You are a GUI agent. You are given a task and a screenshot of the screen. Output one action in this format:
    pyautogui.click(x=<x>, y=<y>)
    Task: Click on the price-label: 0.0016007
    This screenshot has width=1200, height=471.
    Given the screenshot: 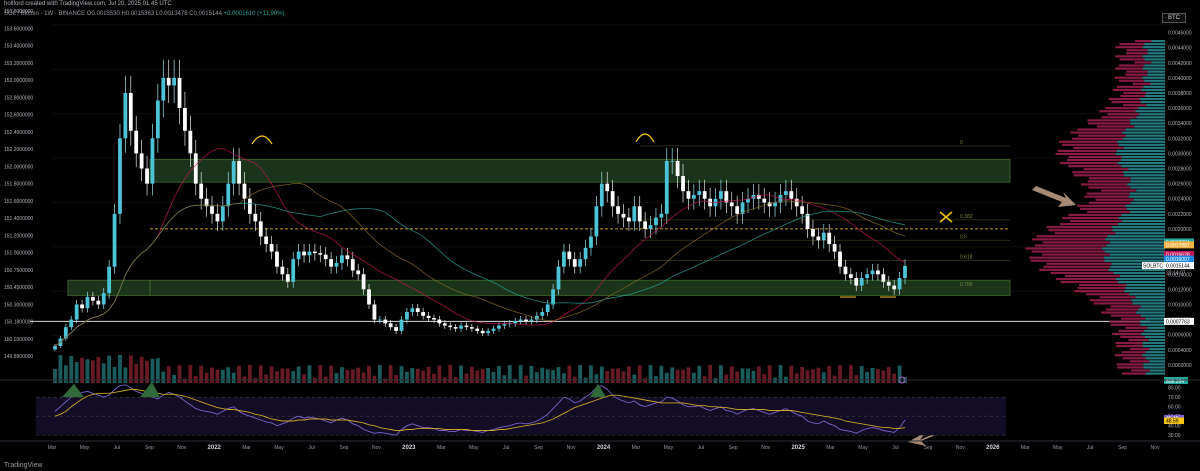 What is the action you would take?
    pyautogui.click(x=1178, y=260)
    